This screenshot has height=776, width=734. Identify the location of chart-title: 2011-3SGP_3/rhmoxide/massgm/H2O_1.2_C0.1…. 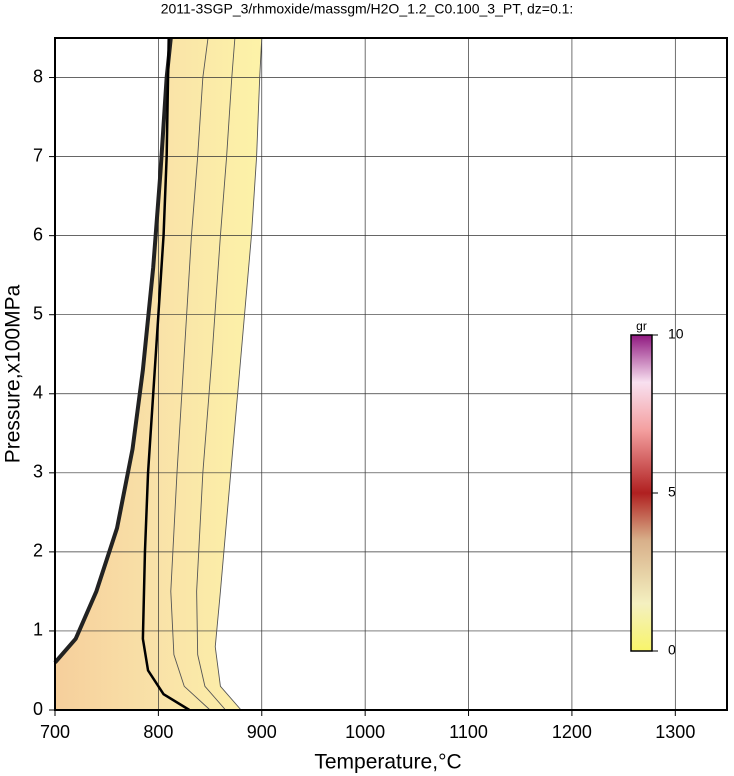
(367, 9).